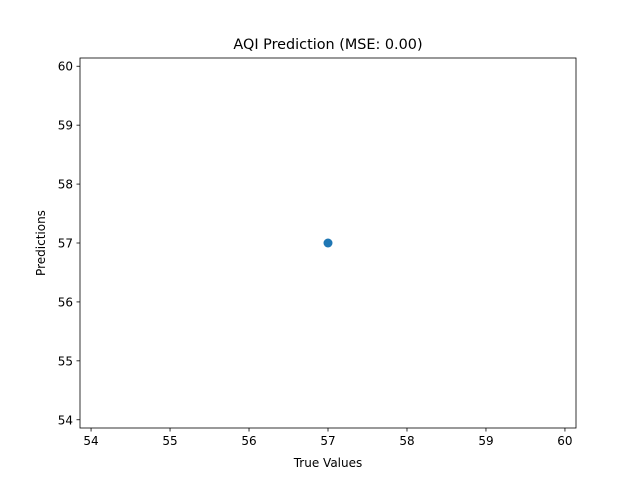  I want to click on x-axis-ticks: 54 55 56 57 58 59 60, so click(328, 438).